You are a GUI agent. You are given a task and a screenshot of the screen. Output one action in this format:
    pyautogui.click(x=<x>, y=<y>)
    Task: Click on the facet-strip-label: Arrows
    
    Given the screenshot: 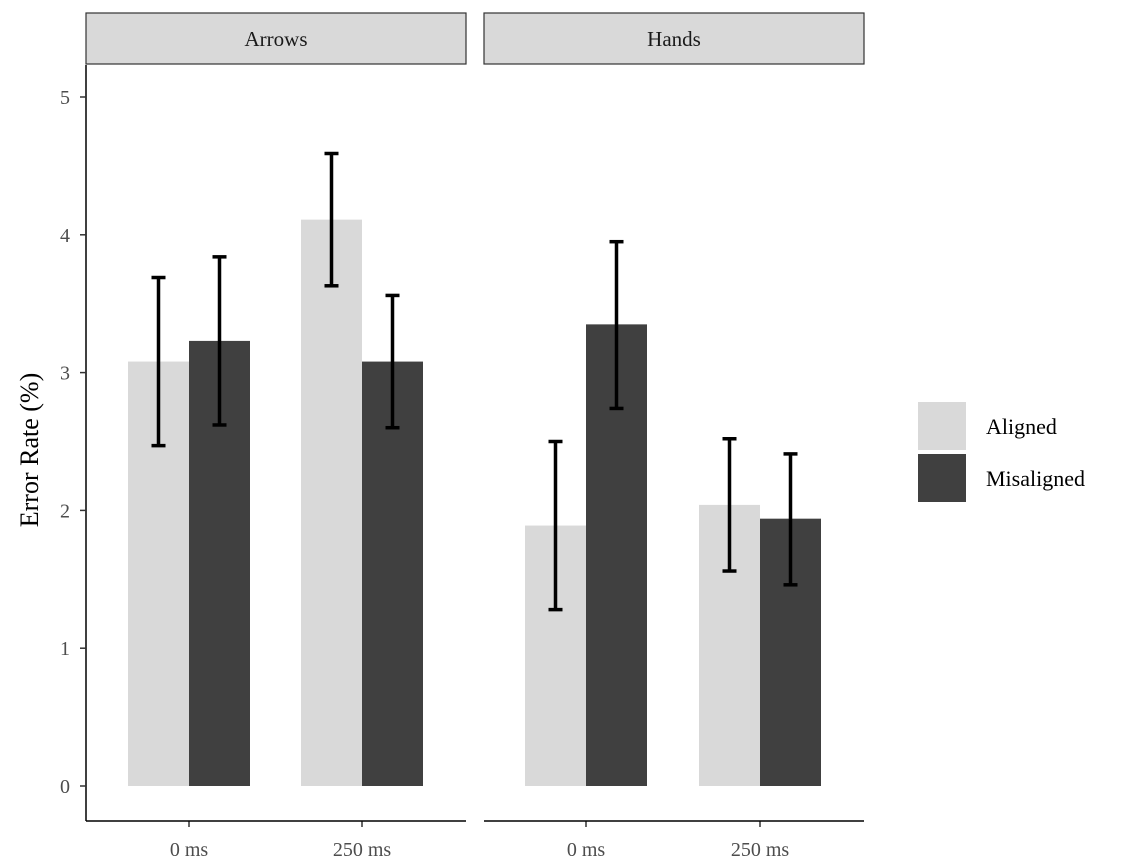 What is the action you would take?
    pyautogui.click(x=276, y=39)
    